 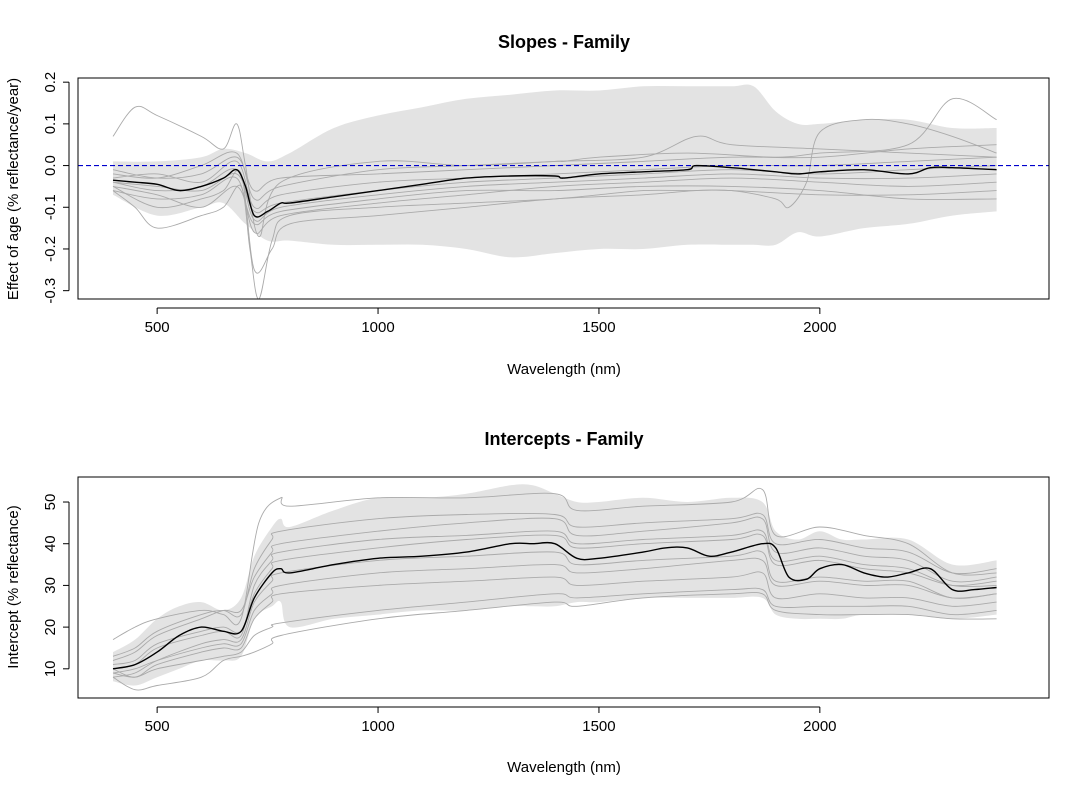 I want to click on slopes-y-tick-label: -0.3, so click(x=50, y=291).